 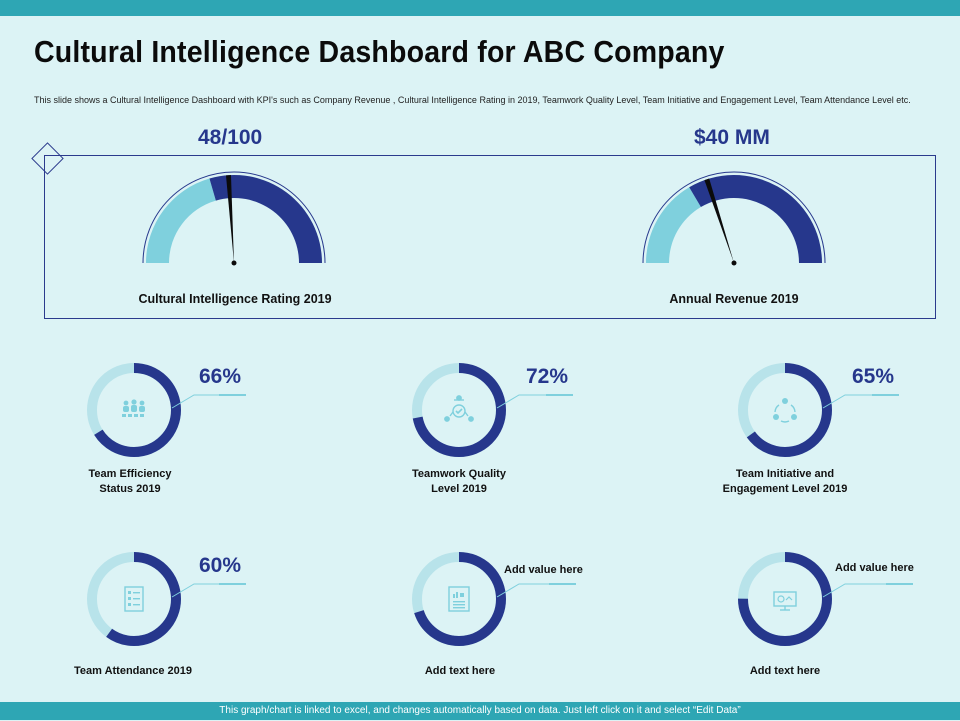 I want to click on gauge-rating-label: Cultural Intelligence Rating 2019, so click(x=235, y=299).